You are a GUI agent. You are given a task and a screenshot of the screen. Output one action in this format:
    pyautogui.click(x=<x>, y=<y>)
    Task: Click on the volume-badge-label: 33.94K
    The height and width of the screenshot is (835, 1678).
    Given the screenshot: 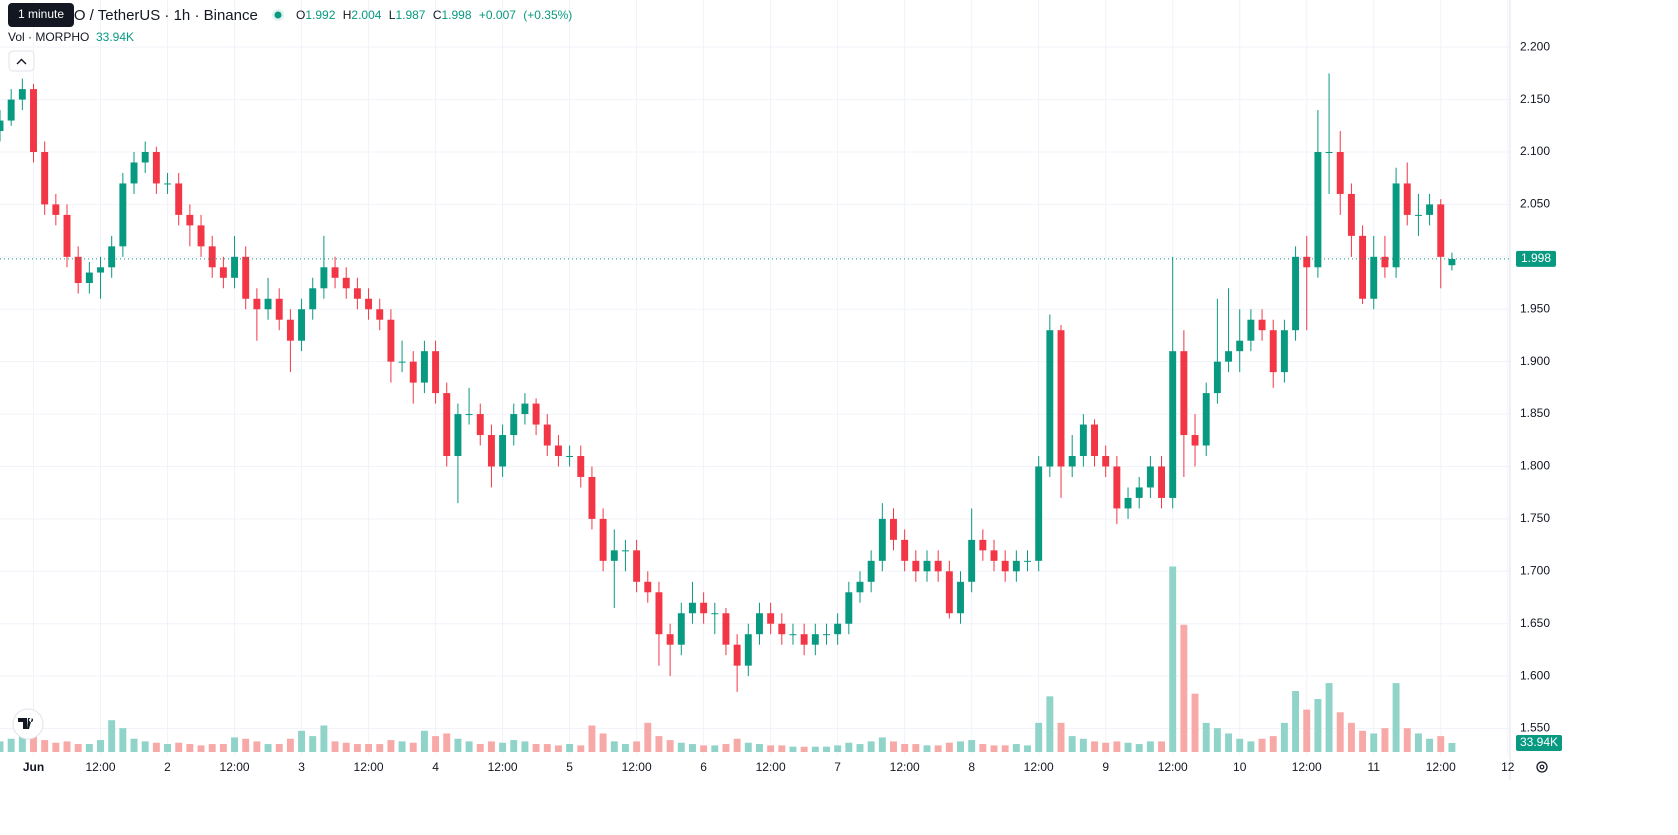 What is the action you would take?
    pyautogui.click(x=1539, y=742)
    